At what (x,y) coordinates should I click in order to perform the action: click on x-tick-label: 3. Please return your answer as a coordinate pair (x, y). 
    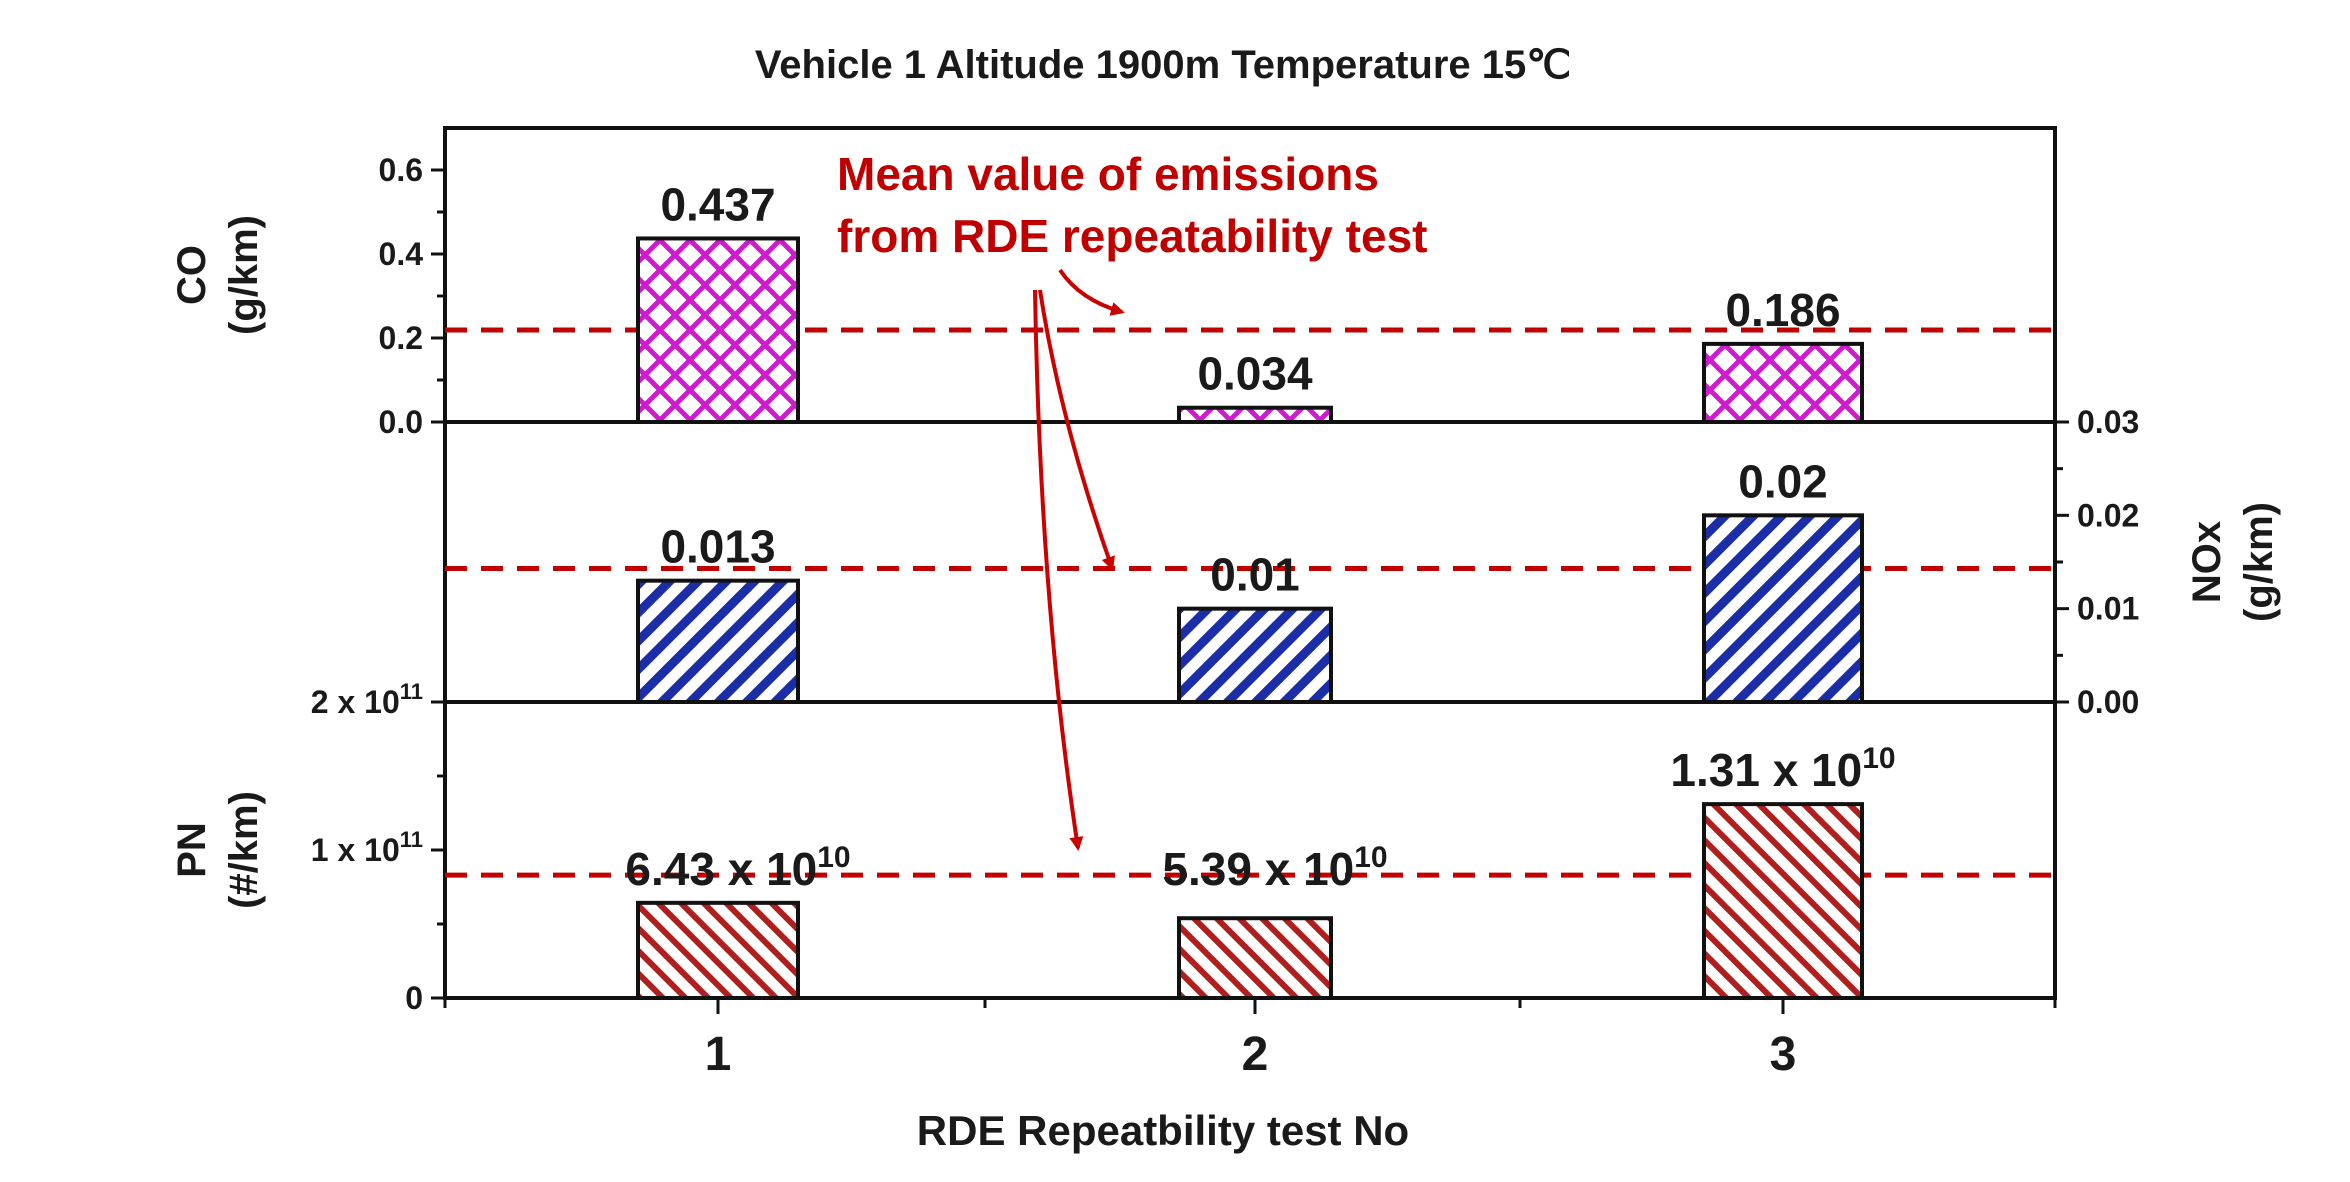
    Looking at the image, I should click on (1783, 1054).